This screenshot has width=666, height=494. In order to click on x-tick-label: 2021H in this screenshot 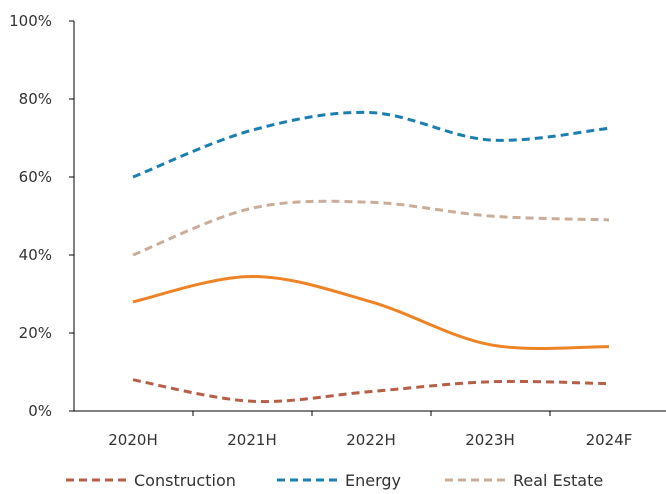, I will do `click(251, 440)`.